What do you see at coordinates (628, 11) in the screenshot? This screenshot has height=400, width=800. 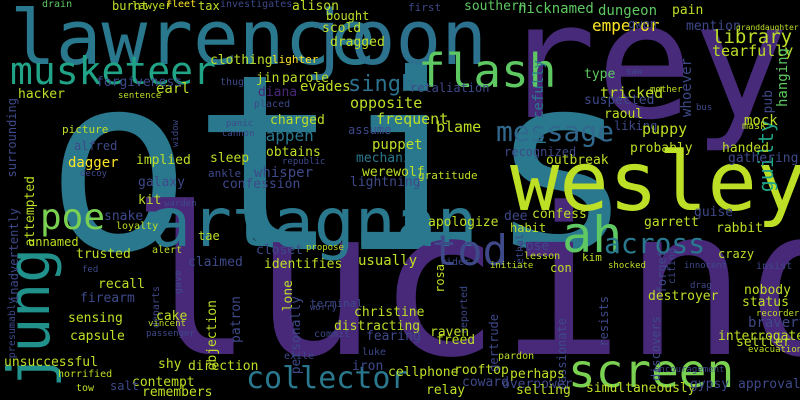 I see `cloud-word-dungeon: dungeon` at bounding box center [628, 11].